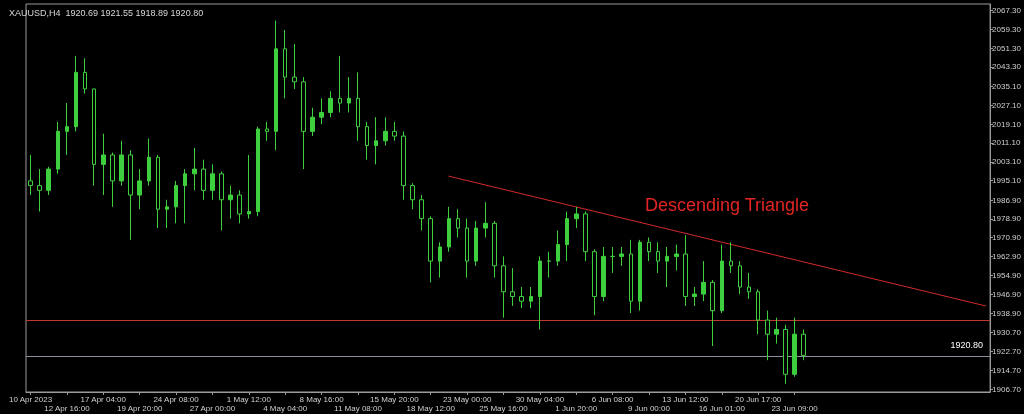 This screenshot has height=414, width=1024. Describe the element at coordinates (1007, 370) in the screenshot. I see `y-tick-label: 1914.70` at that location.